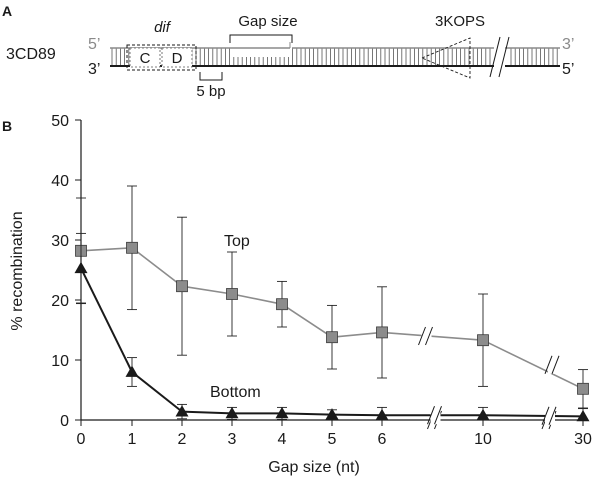 The height and width of the screenshot is (480, 598). I want to click on d-site-label: D, so click(177, 58).